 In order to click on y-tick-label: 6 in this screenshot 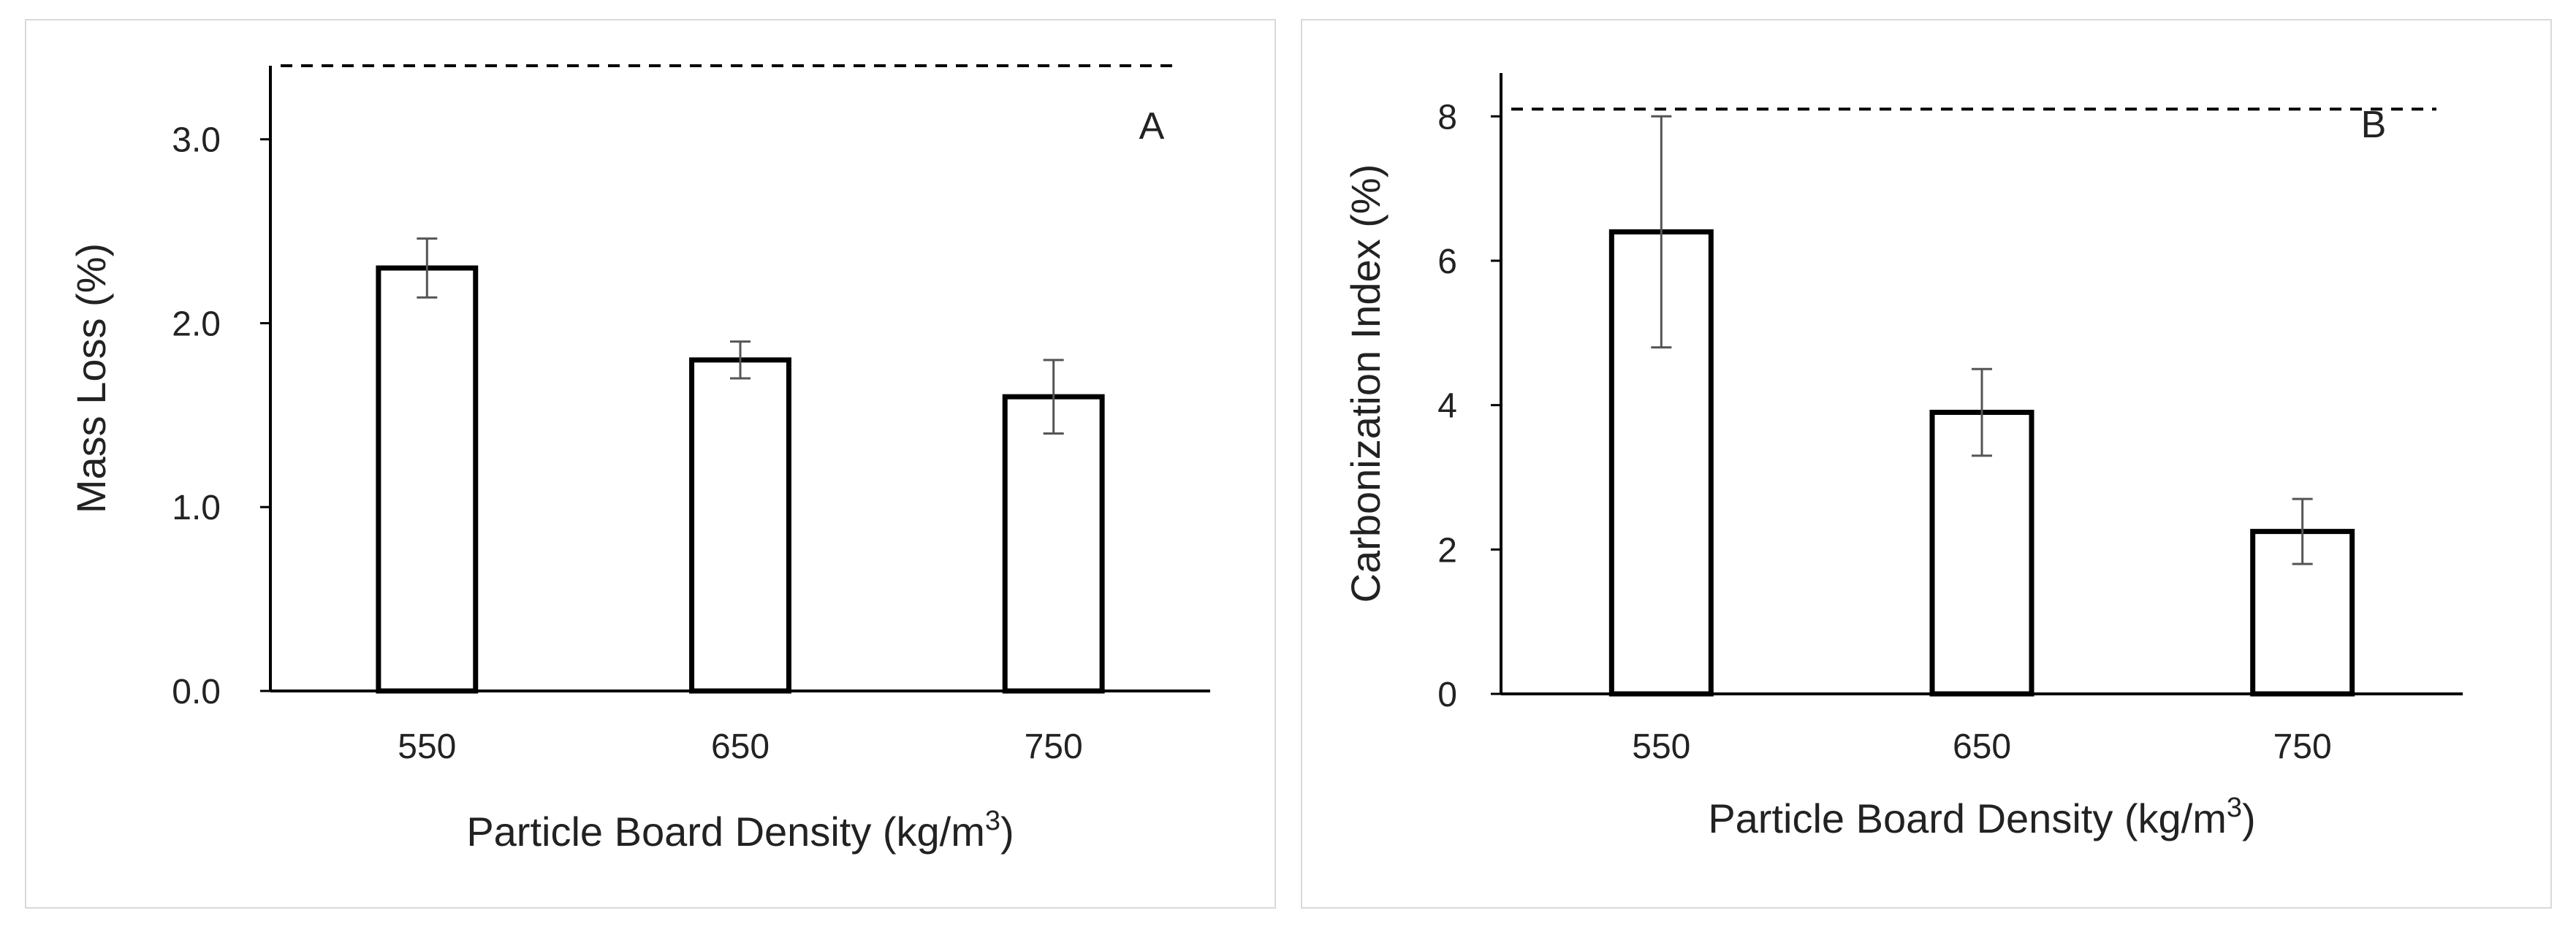, I will do `click(1447, 261)`.